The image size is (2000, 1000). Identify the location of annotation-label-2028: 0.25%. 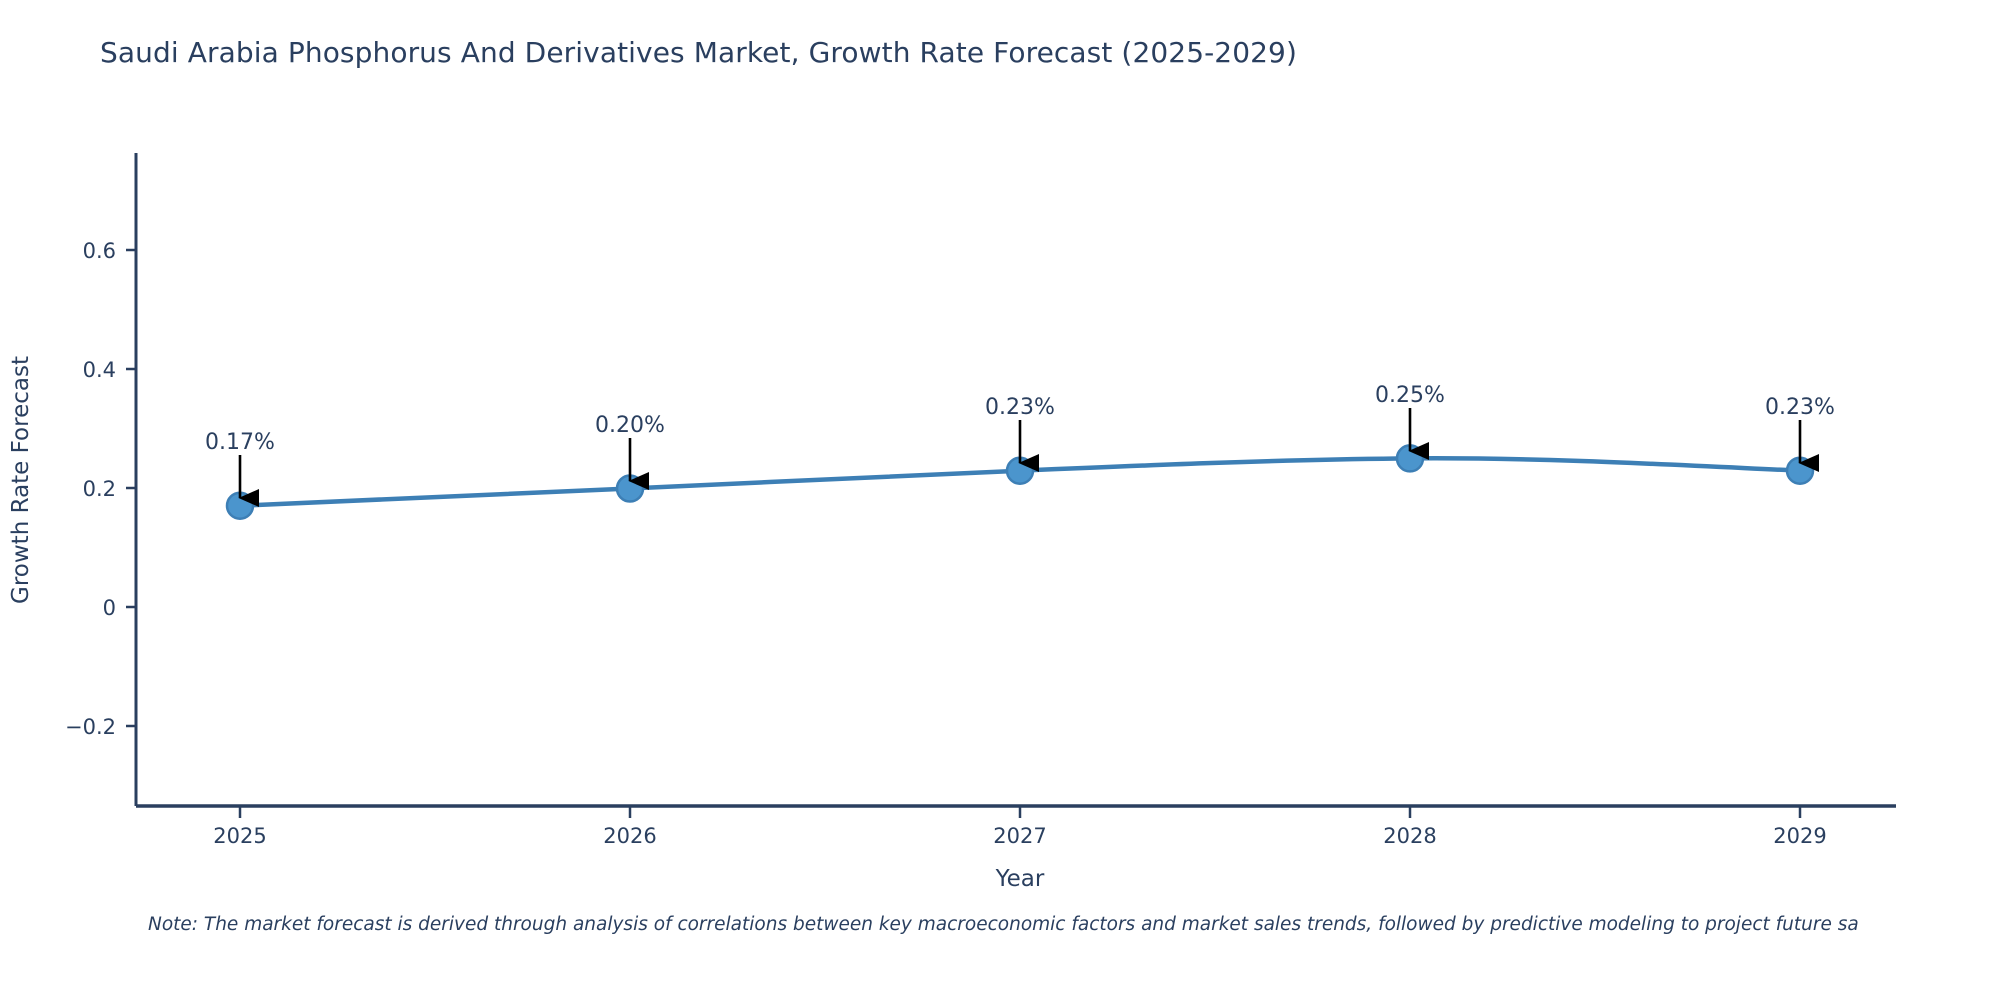
(1410, 395).